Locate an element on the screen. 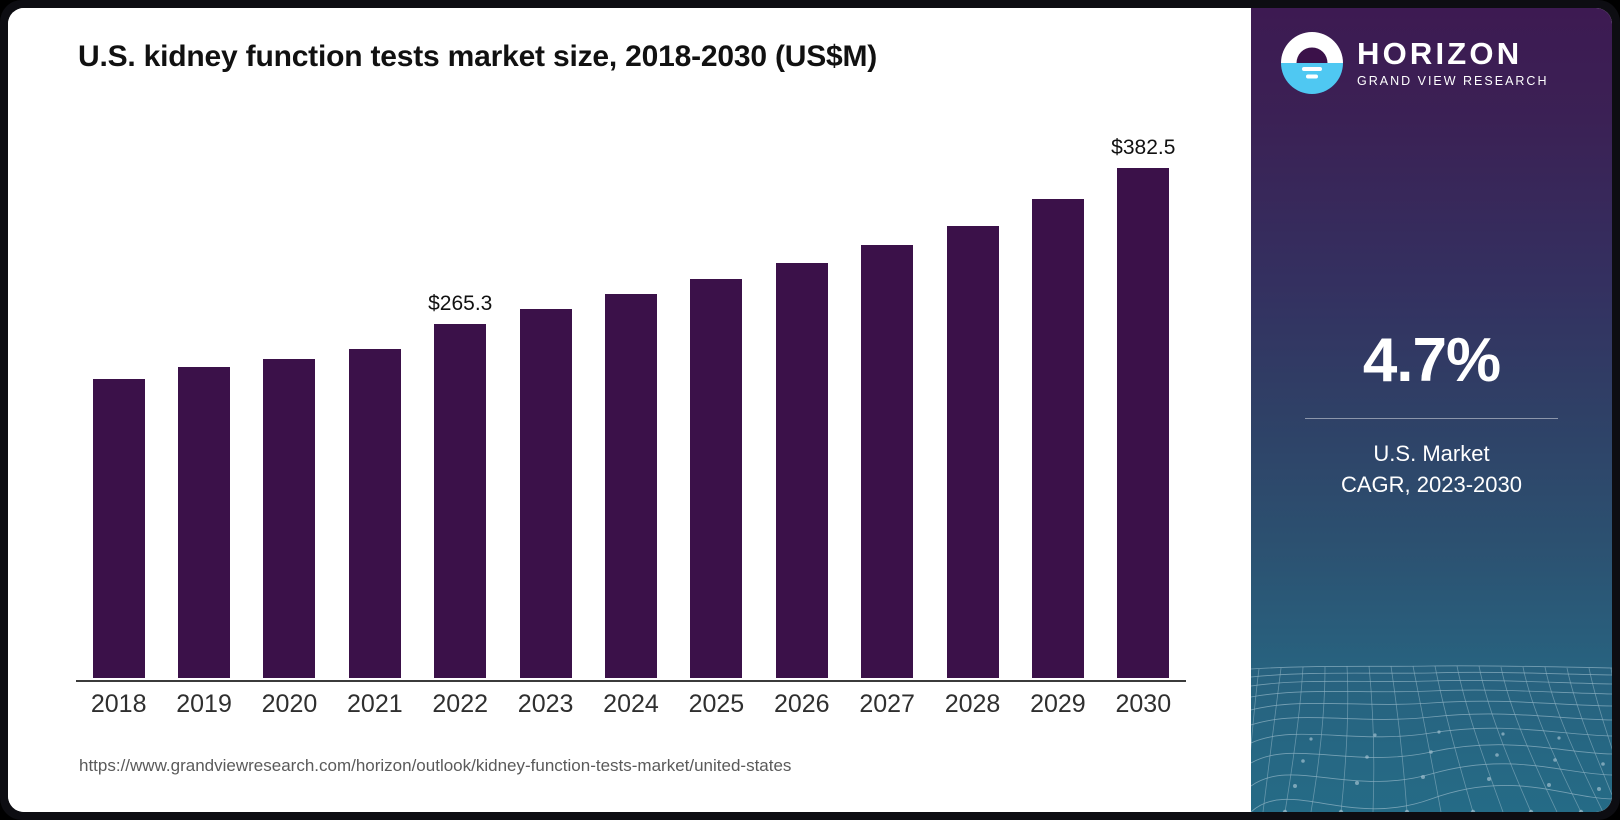 This screenshot has height=820, width=1620. bar-2018 is located at coordinates (118, 528).